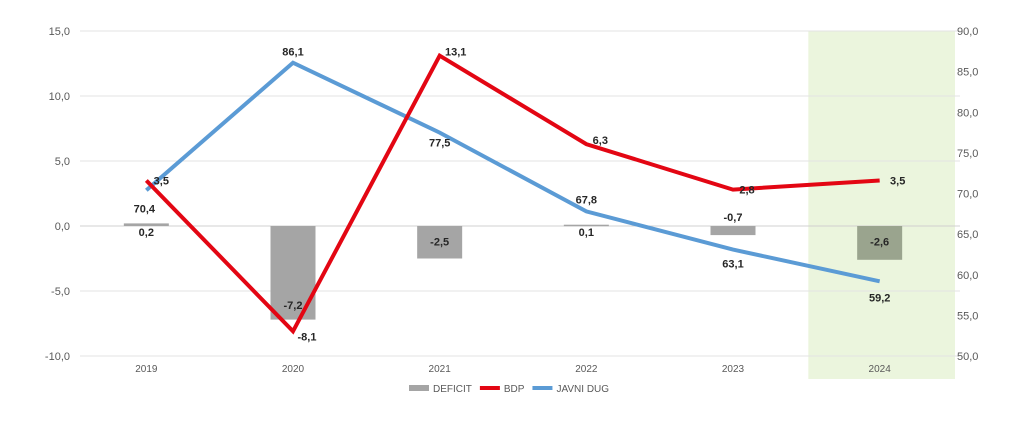 Image resolution: width=1024 pixels, height=429 pixels. What do you see at coordinates (440, 369) in the screenshot?
I see `x-tick-label-2021: 2021` at bounding box center [440, 369].